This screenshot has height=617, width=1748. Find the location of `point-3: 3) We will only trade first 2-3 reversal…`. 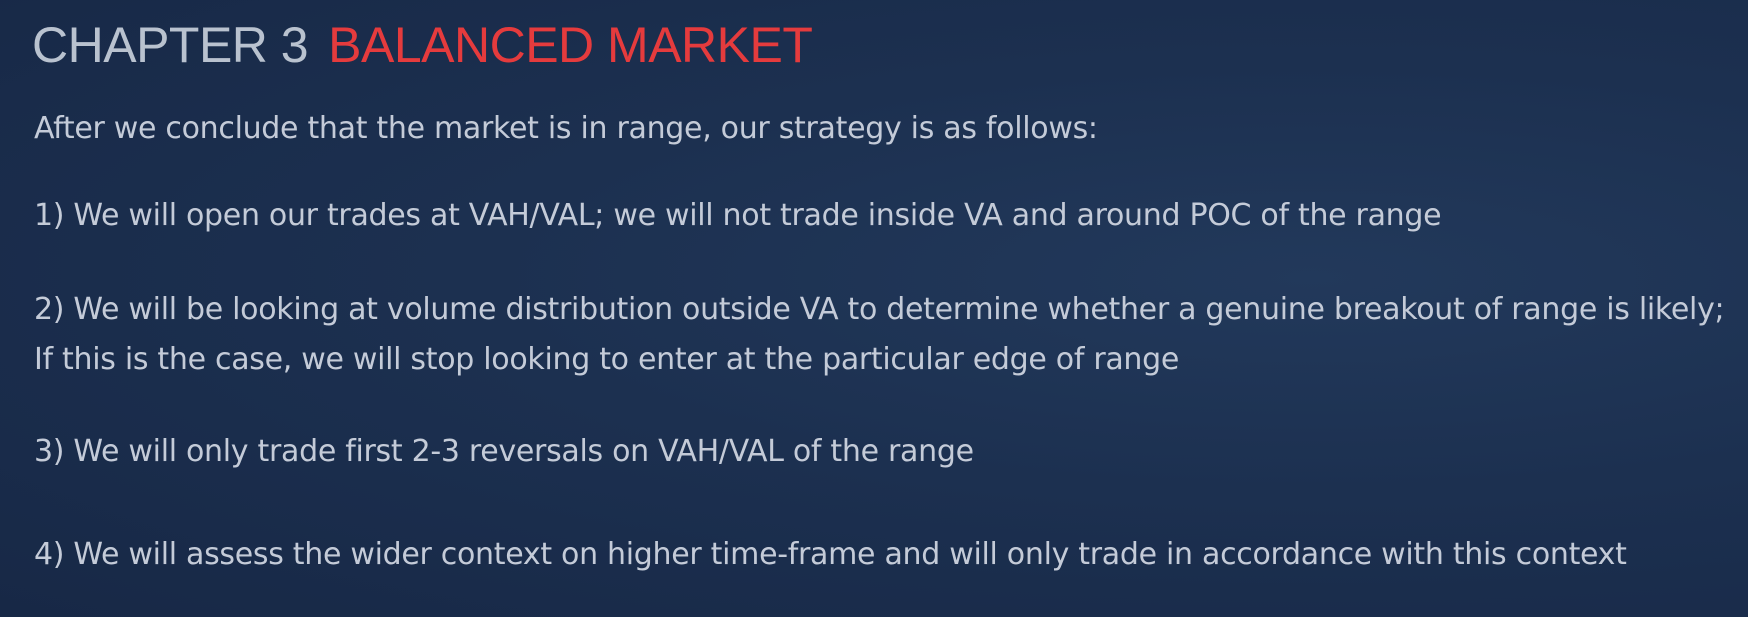

point-3: 3) We will only trade first 2-3 reversal… is located at coordinates (504, 451).